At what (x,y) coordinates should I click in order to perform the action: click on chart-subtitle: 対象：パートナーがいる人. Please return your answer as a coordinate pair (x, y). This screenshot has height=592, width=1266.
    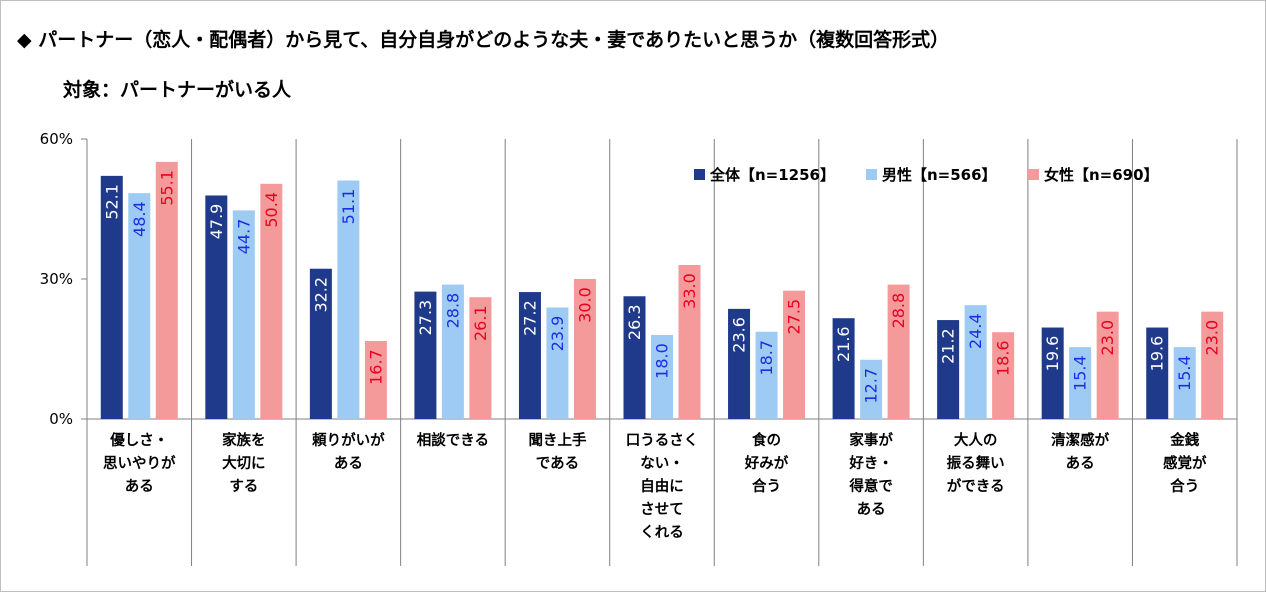
    Looking at the image, I should click on (177, 90).